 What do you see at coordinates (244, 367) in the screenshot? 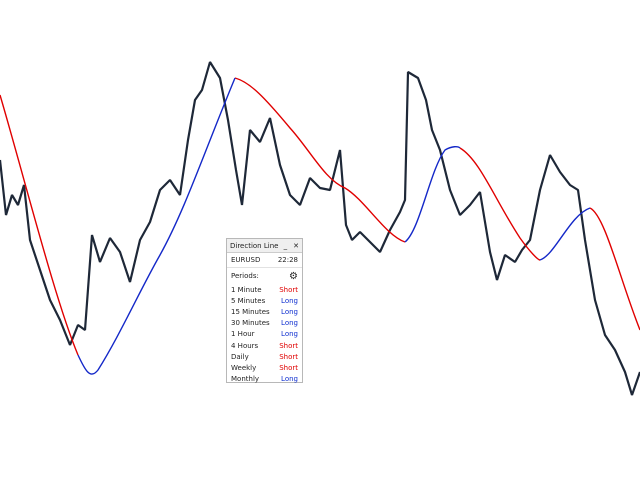
I see `period-name: Weekly` at bounding box center [244, 367].